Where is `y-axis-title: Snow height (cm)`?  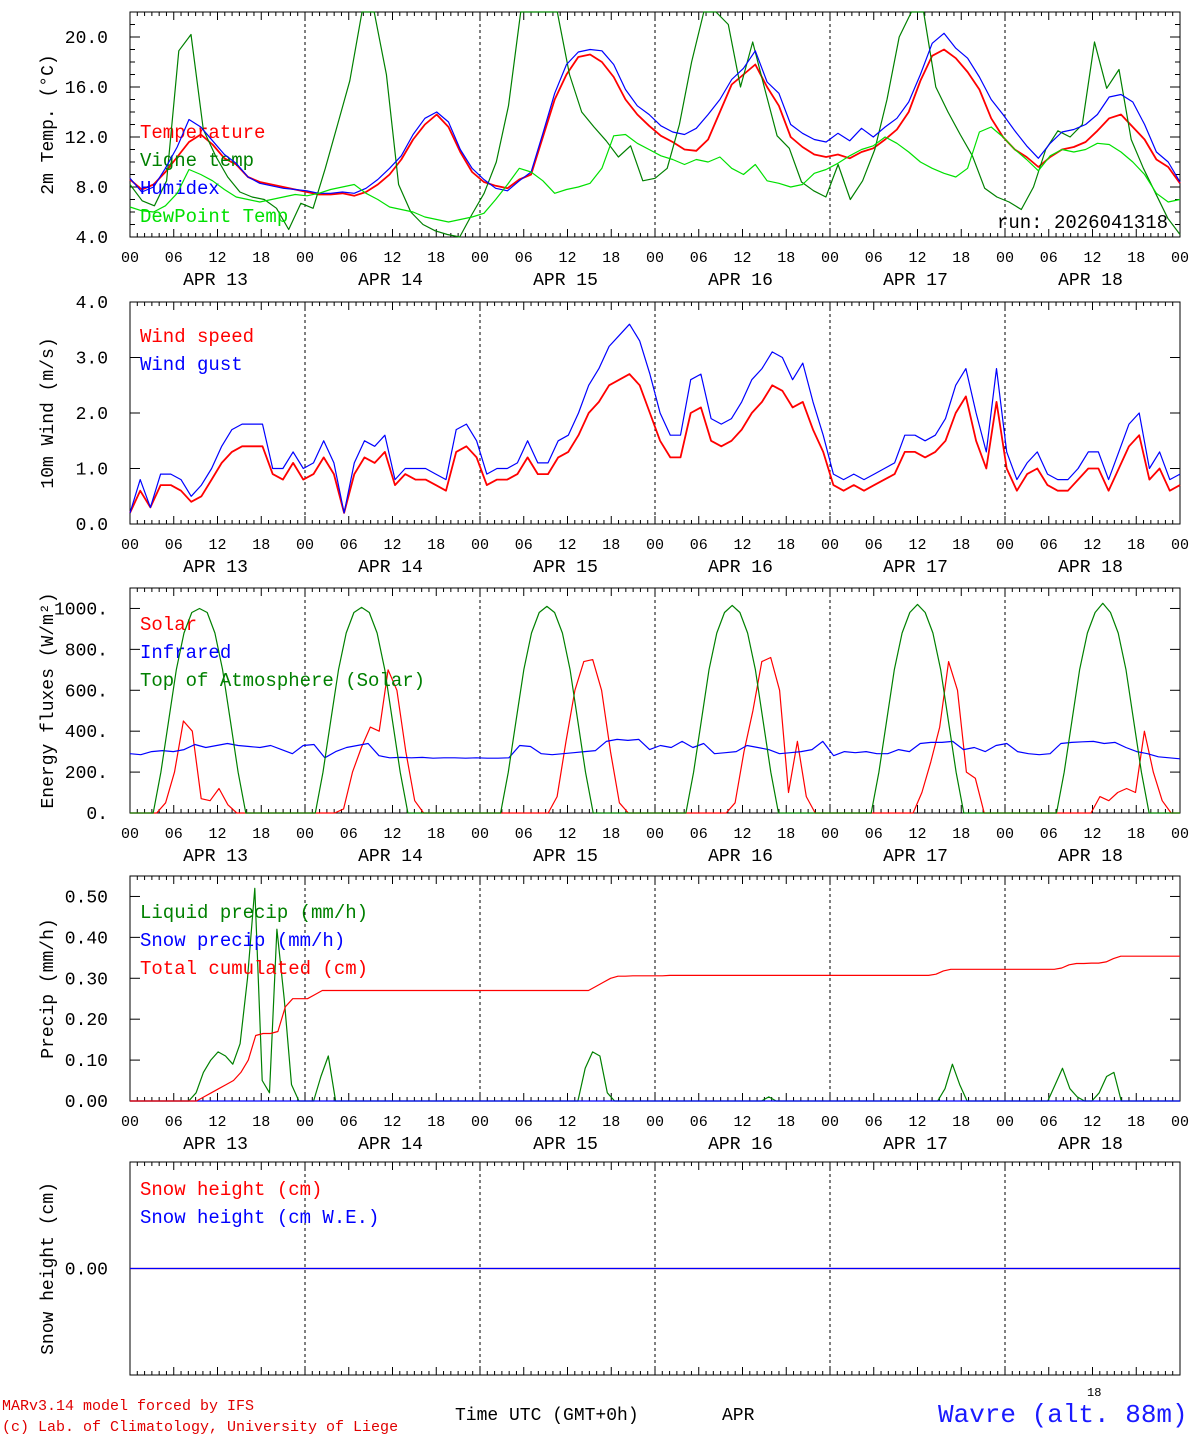 y-axis-title: Snow height (cm) is located at coordinates (49, 1268).